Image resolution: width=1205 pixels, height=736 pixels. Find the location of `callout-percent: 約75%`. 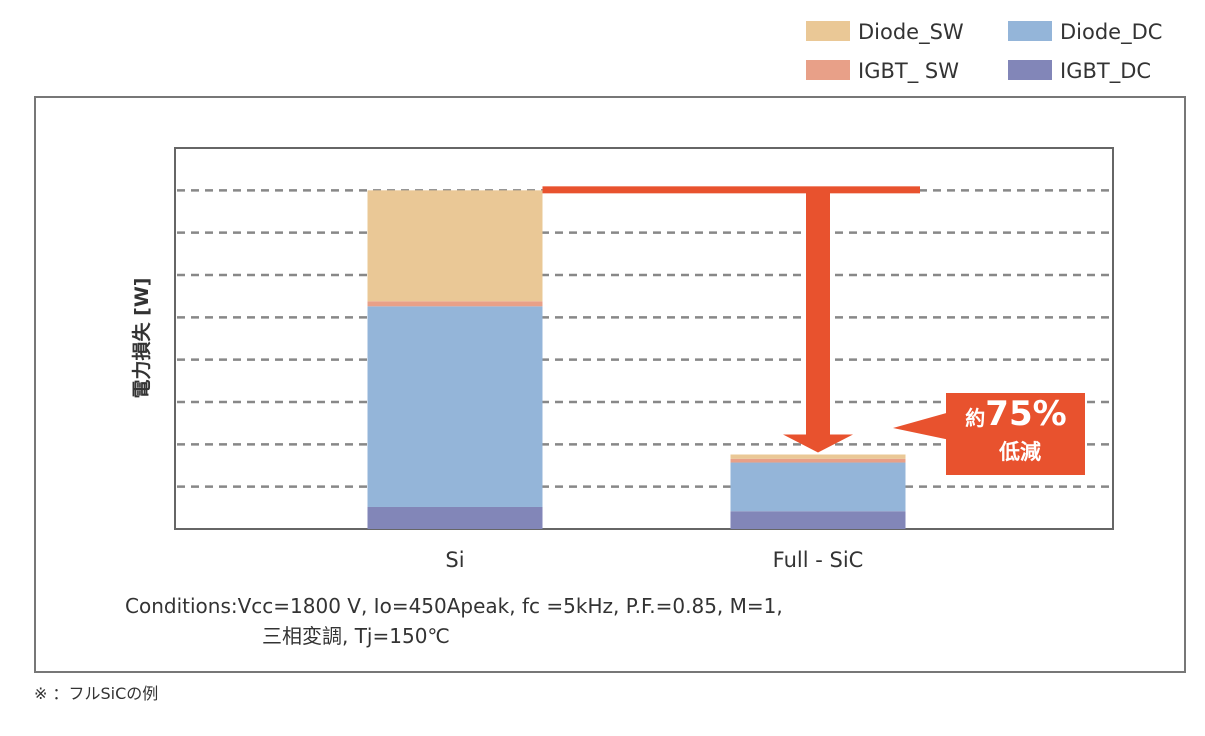

callout-percent: 約75% is located at coordinates (1015, 414).